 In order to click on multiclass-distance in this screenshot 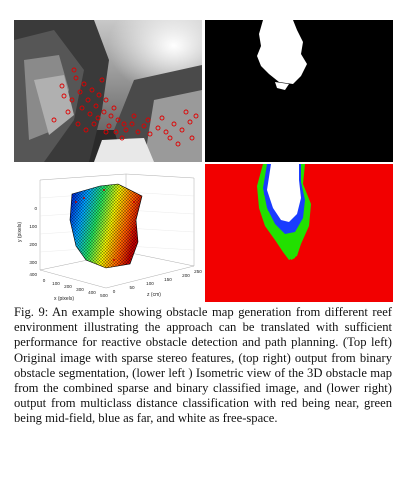, I will do `click(299, 233)`.